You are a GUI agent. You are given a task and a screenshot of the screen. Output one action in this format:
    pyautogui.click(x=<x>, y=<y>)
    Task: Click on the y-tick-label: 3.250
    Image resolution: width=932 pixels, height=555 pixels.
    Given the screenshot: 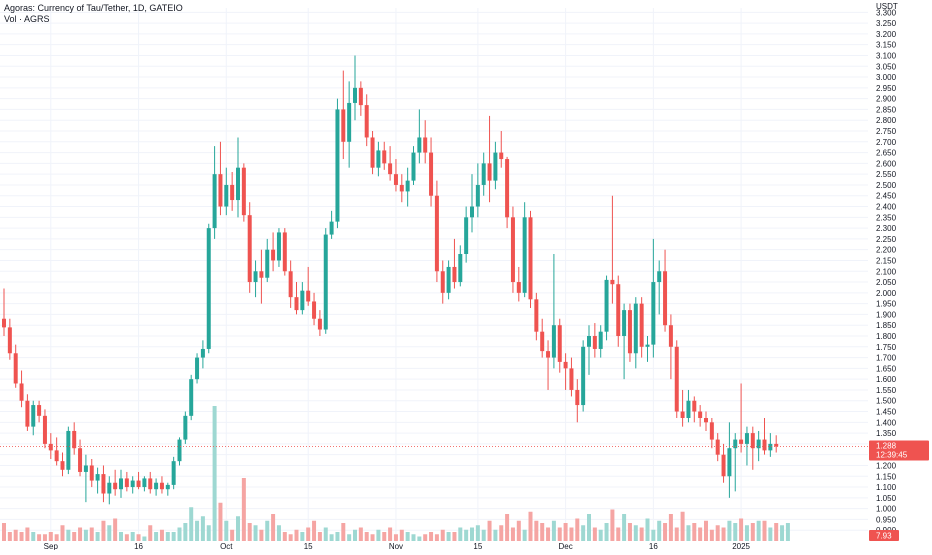 What is the action you would take?
    pyautogui.click(x=886, y=23)
    